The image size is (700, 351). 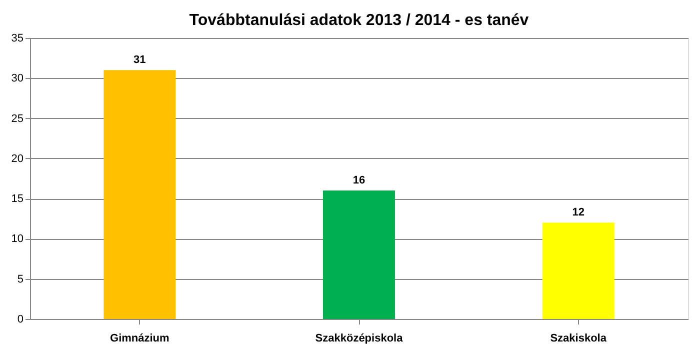 I want to click on data-label: 31, so click(x=140, y=60).